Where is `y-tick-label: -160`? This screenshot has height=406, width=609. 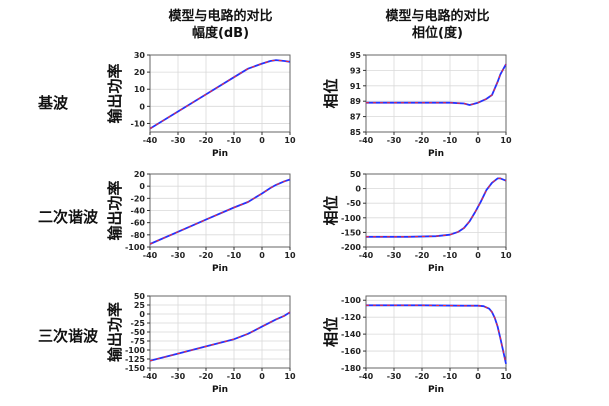 y-tick-label: -160 is located at coordinates (351, 351).